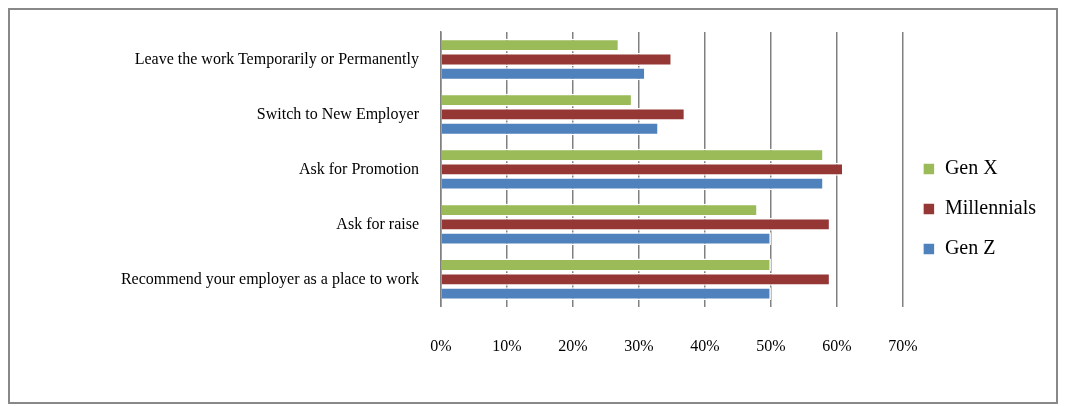 The width and height of the screenshot is (1066, 406). What do you see at coordinates (507, 345) in the screenshot?
I see `x-tick-label: 10%` at bounding box center [507, 345].